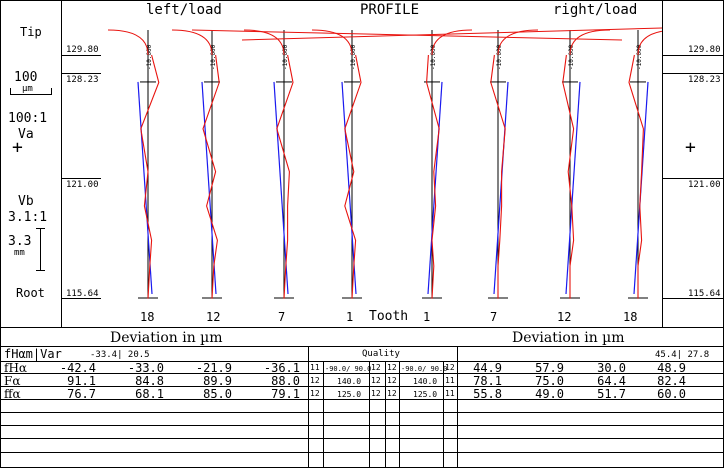 The width and height of the screenshot is (724, 468). What do you see at coordinates (662, 163) in the screenshot?
I see `plot-right-border` at bounding box center [662, 163].